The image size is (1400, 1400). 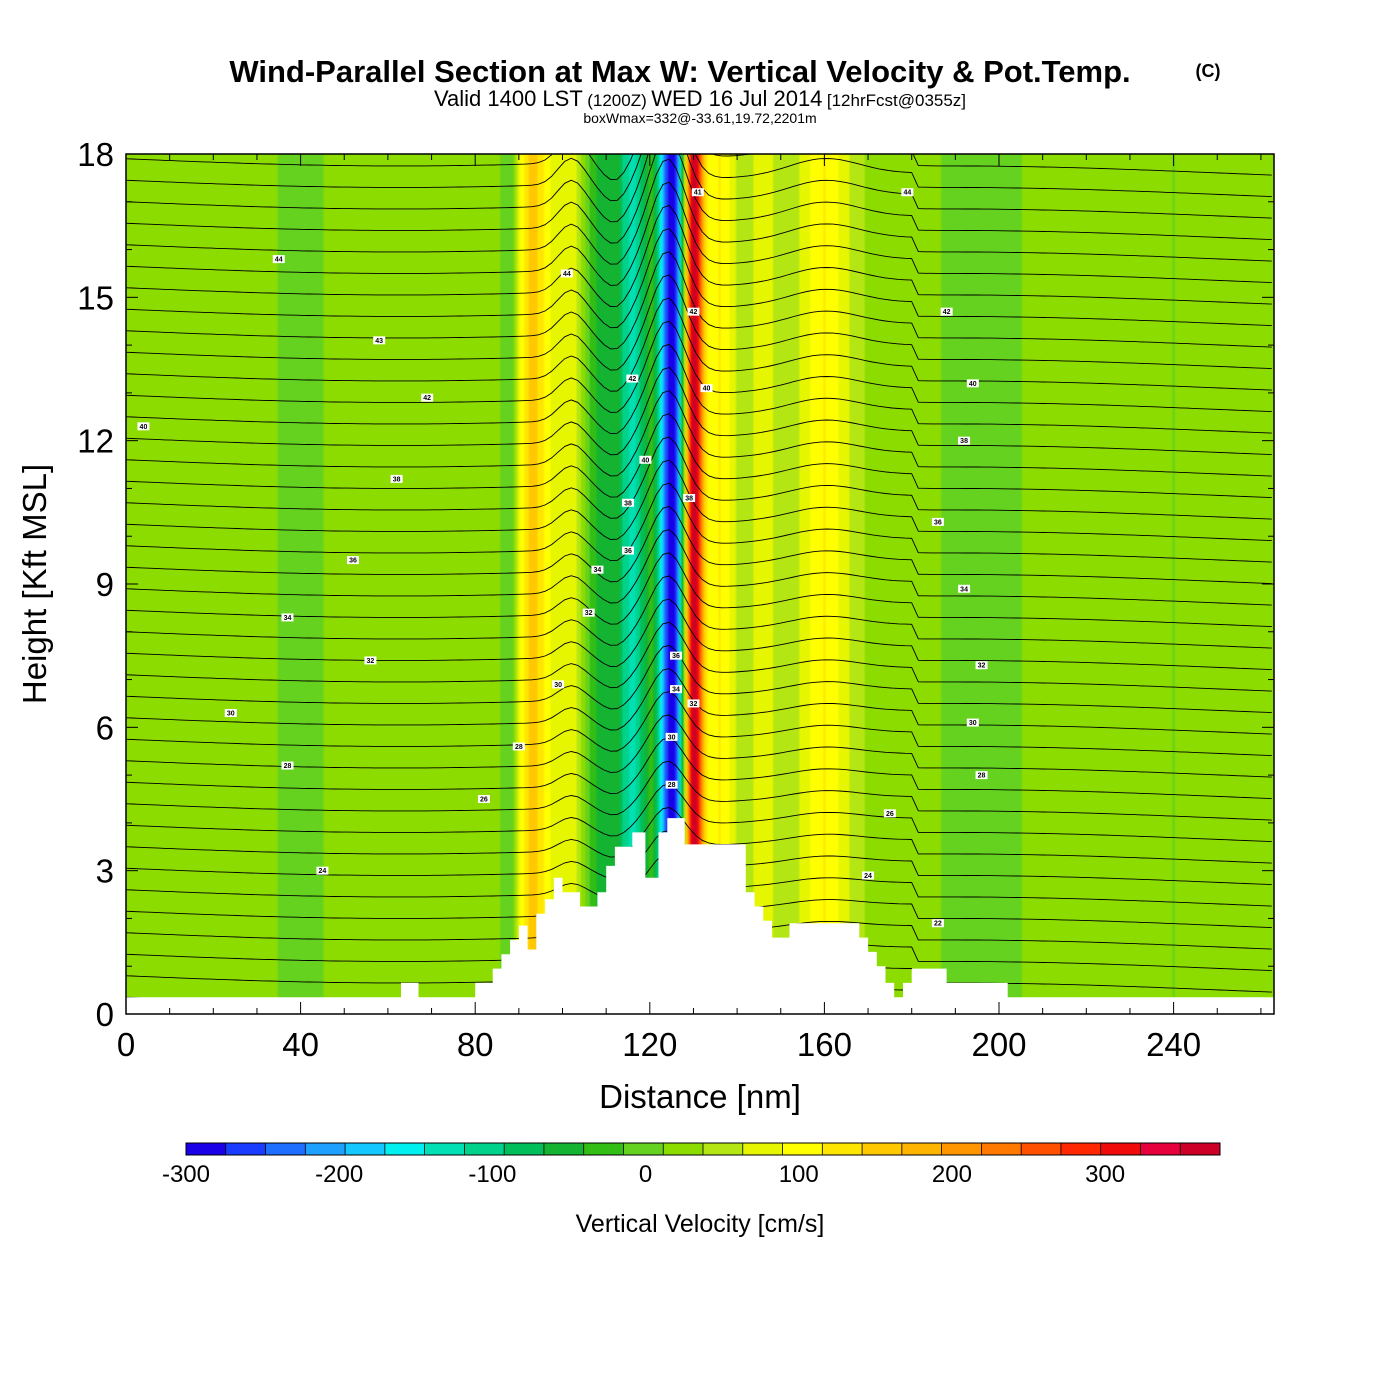 I want to click on x-axis-label: Distance [nm], so click(x=700, y=1096).